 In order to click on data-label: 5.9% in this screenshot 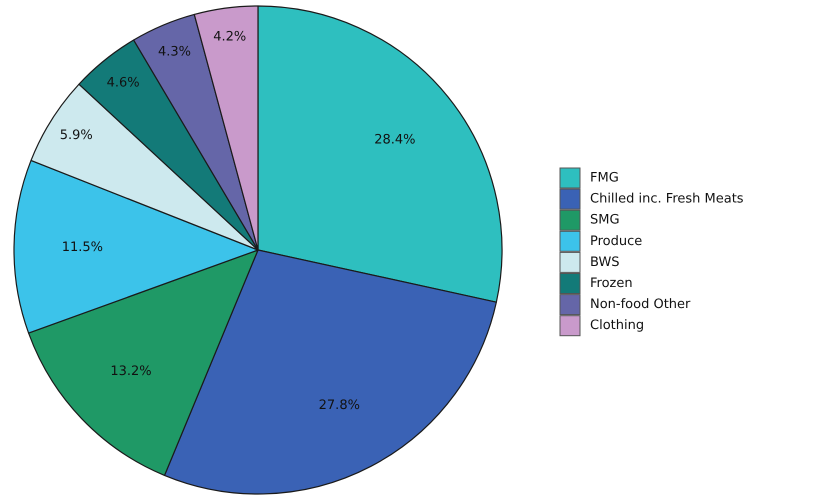, I will do `click(76, 136)`.